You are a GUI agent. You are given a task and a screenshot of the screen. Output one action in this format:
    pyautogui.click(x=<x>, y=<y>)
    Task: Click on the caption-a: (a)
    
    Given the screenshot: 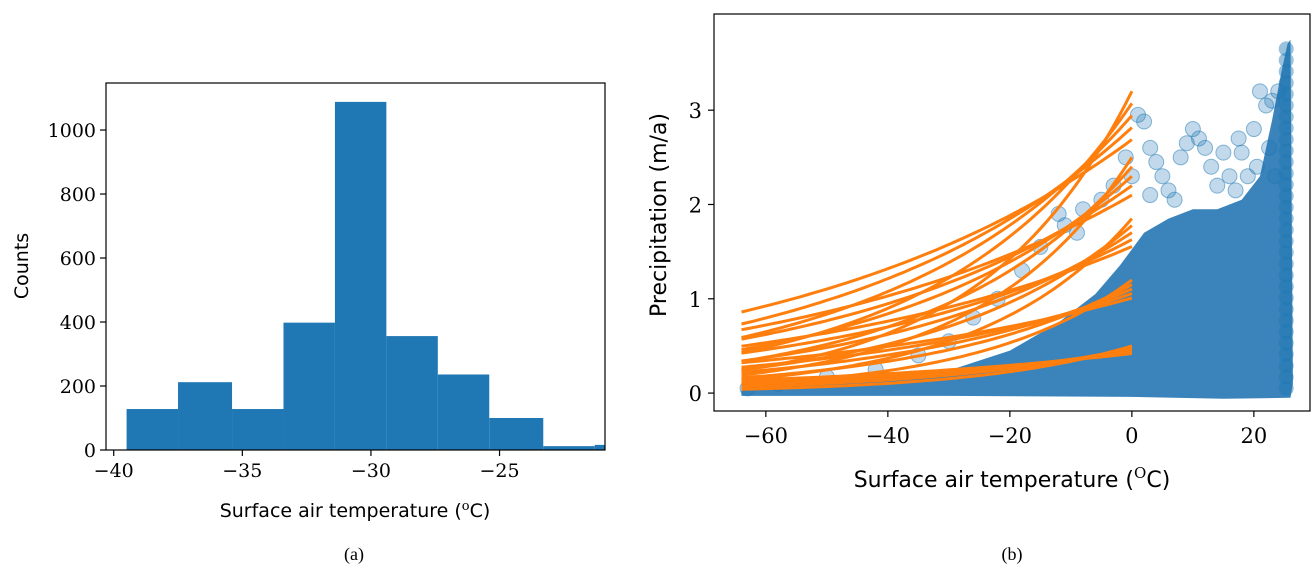 What is the action you would take?
    pyautogui.click(x=354, y=554)
    